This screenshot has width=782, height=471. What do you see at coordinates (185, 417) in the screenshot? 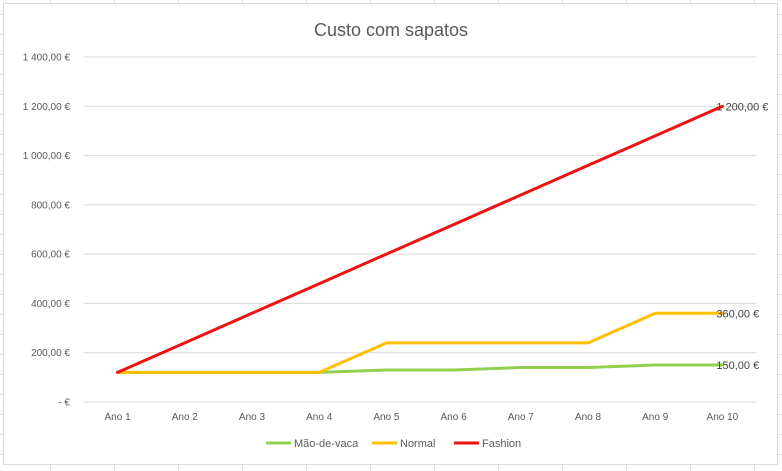
I see `x-tick-label: Ano 2` at bounding box center [185, 417].